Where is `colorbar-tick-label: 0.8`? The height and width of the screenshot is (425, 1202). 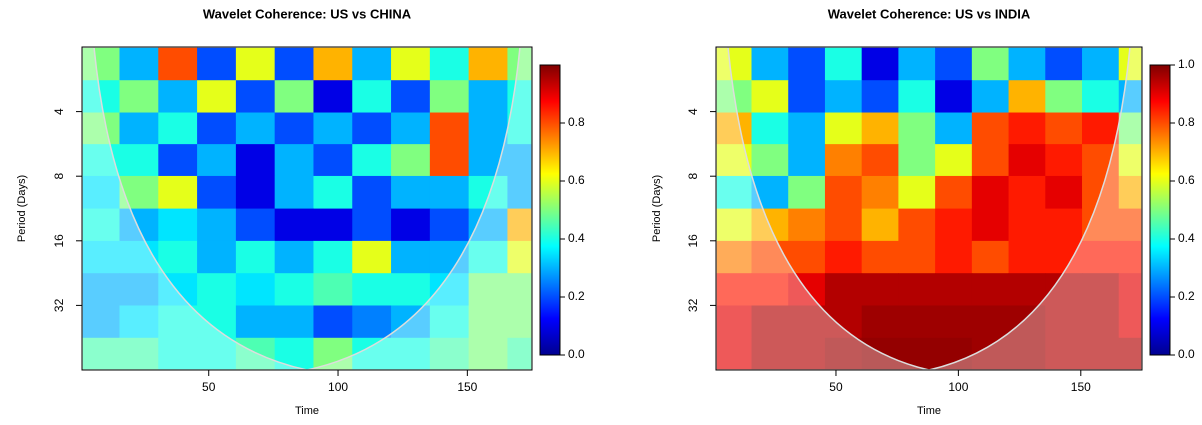 colorbar-tick-label: 0.8 is located at coordinates (1186, 122).